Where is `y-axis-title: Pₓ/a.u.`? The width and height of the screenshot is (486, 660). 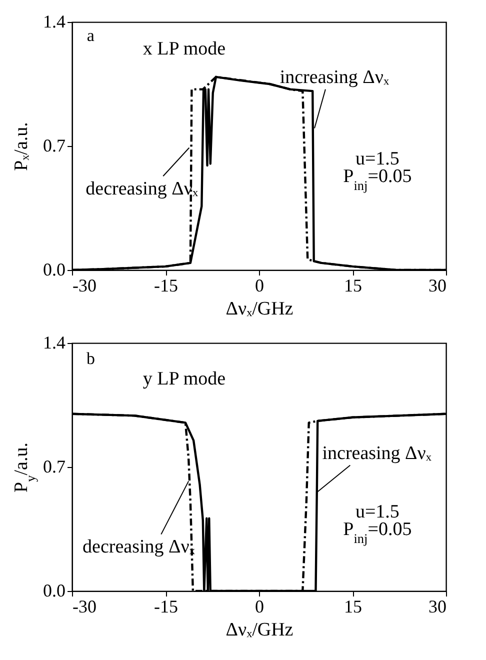 y-axis-title: Pₓ/a.u. is located at coordinates (21, 146).